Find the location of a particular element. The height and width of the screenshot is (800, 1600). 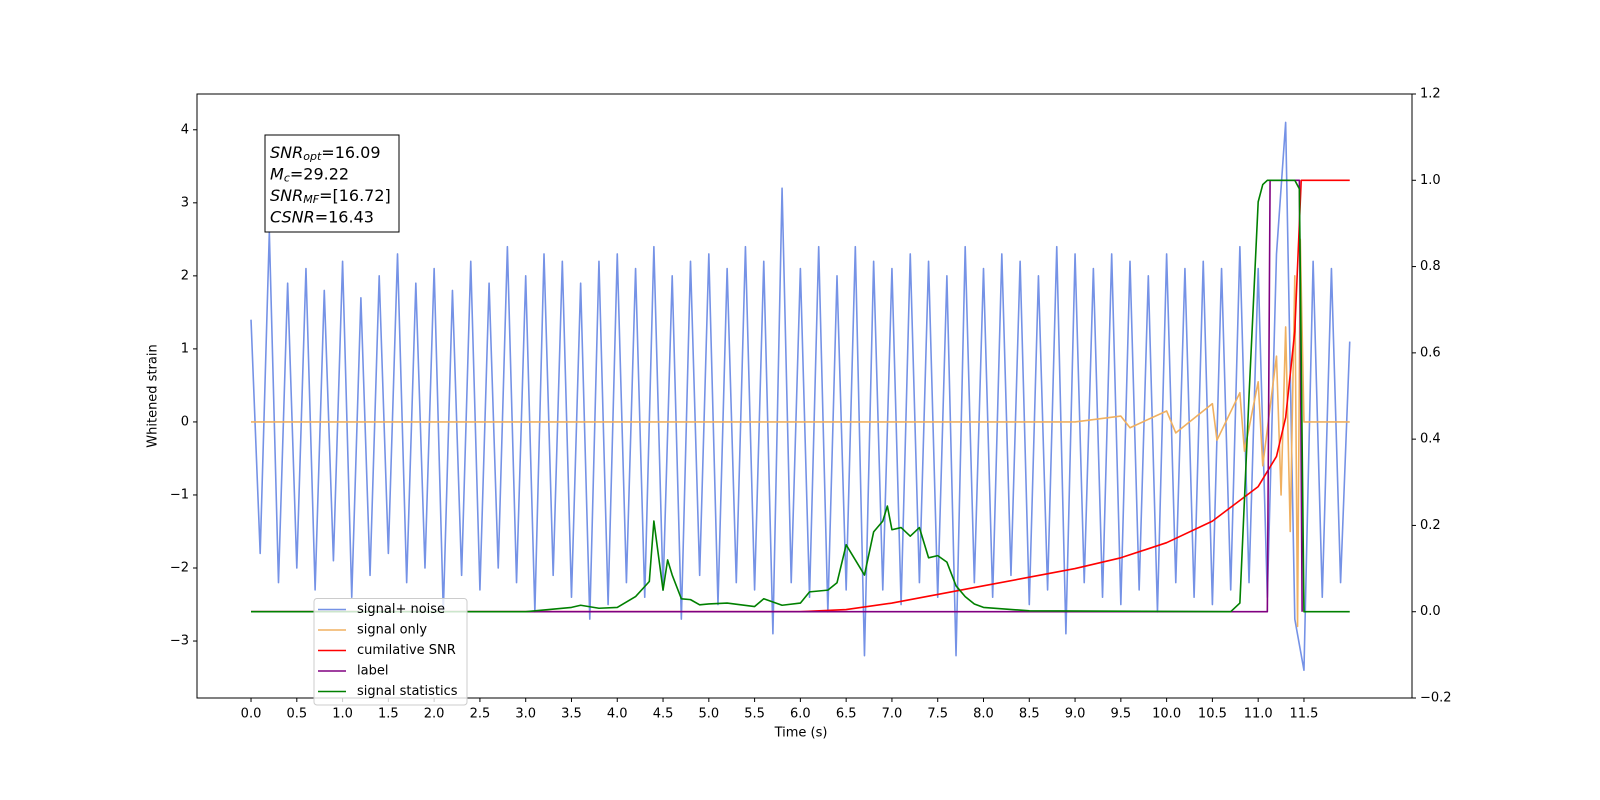

x-tick-label: 0.5 is located at coordinates (296, 714).